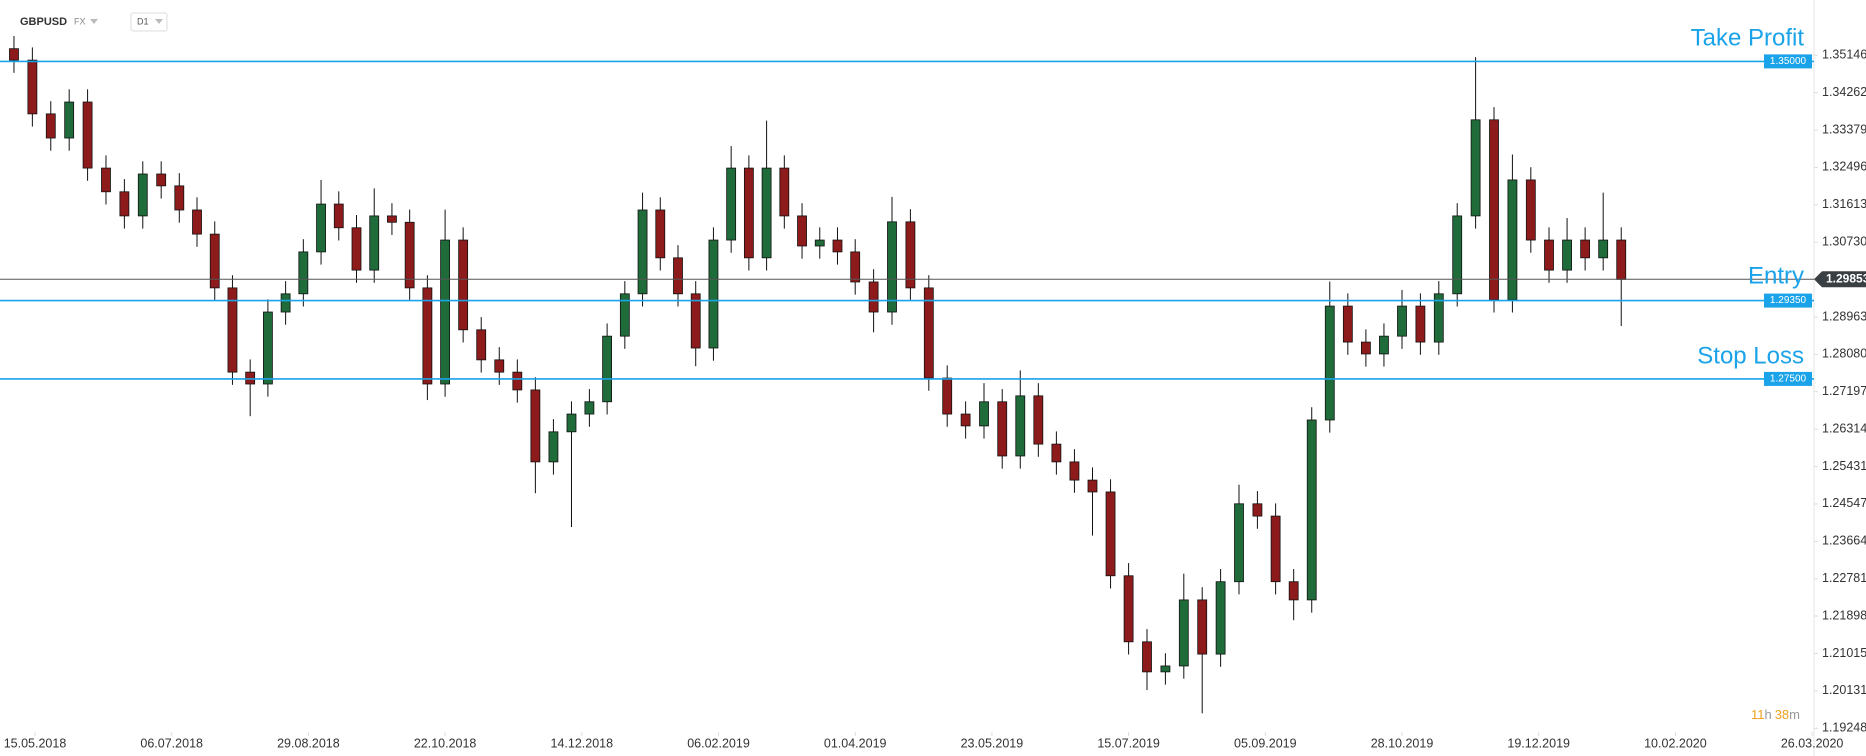 The width and height of the screenshot is (1866, 756). I want to click on y-tick-label: 1.24547, so click(1844, 503).